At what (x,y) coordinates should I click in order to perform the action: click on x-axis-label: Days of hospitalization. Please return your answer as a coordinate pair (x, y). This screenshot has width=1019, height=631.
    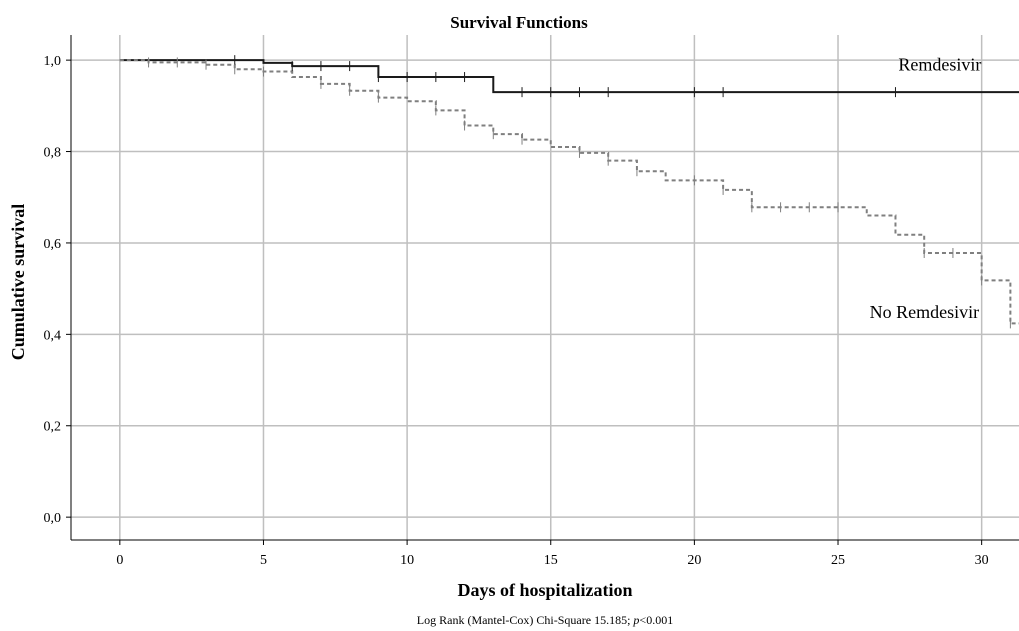
    Looking at the image, I should click on (544, 590).